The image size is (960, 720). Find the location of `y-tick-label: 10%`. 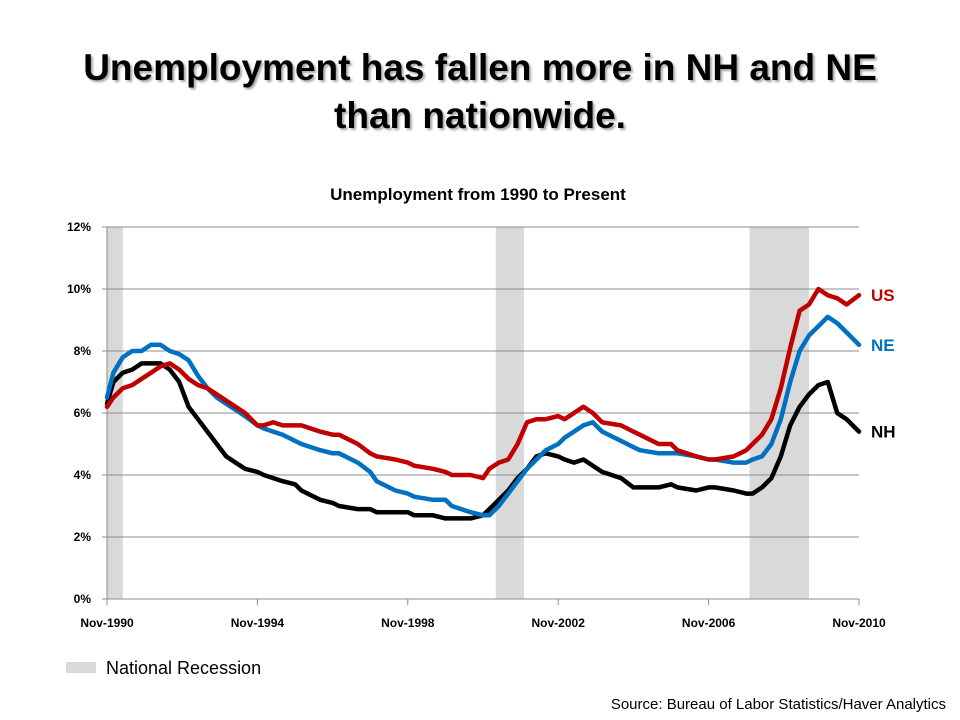

y-tick-label: 10% is located at coordinates (79, 289).